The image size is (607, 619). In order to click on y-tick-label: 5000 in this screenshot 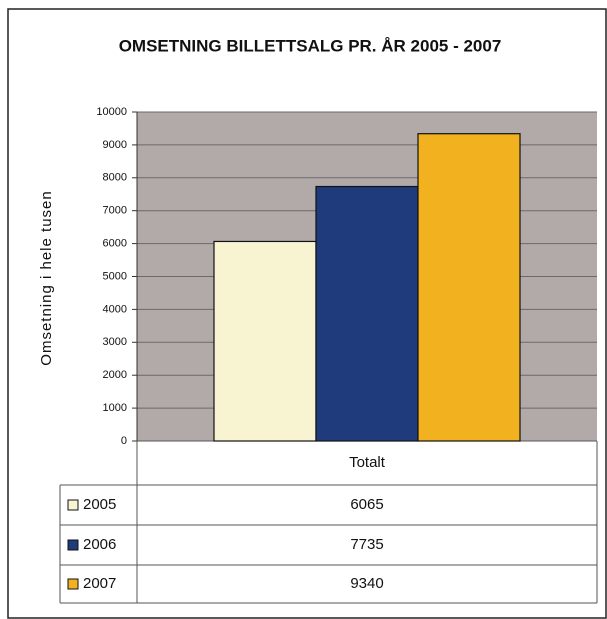, I will do `click(115, 276)`.